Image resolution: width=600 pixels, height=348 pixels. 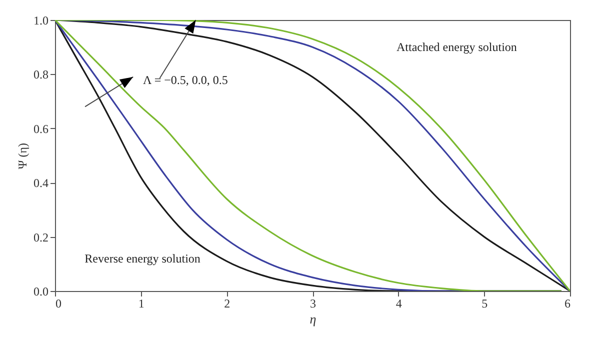 I want to click on y-tick-label: 0.6, so click(x=41, y=129).